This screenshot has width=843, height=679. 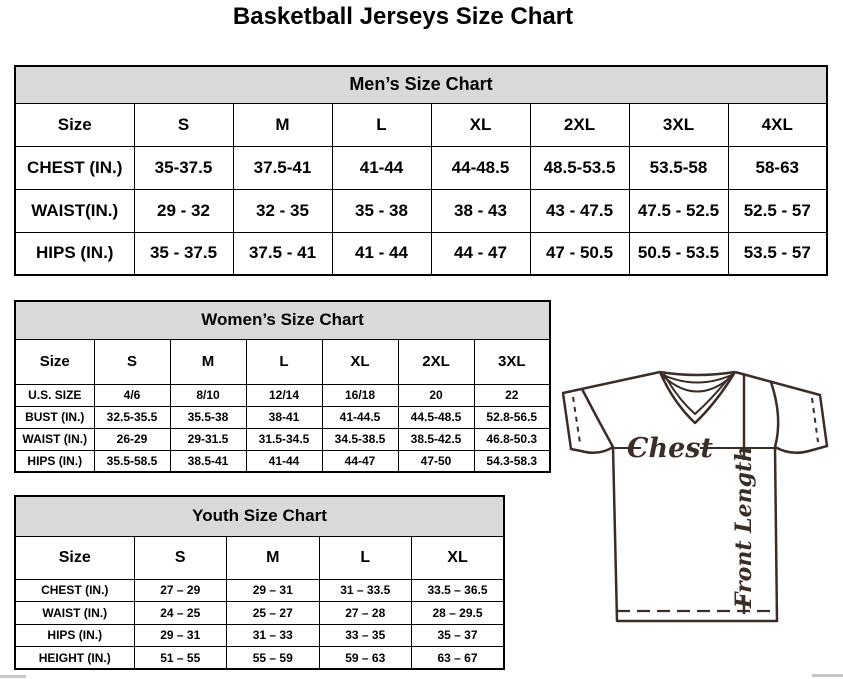 I want to click on jersey-diagram: Chest Front Length, so click(x=695, y=496).